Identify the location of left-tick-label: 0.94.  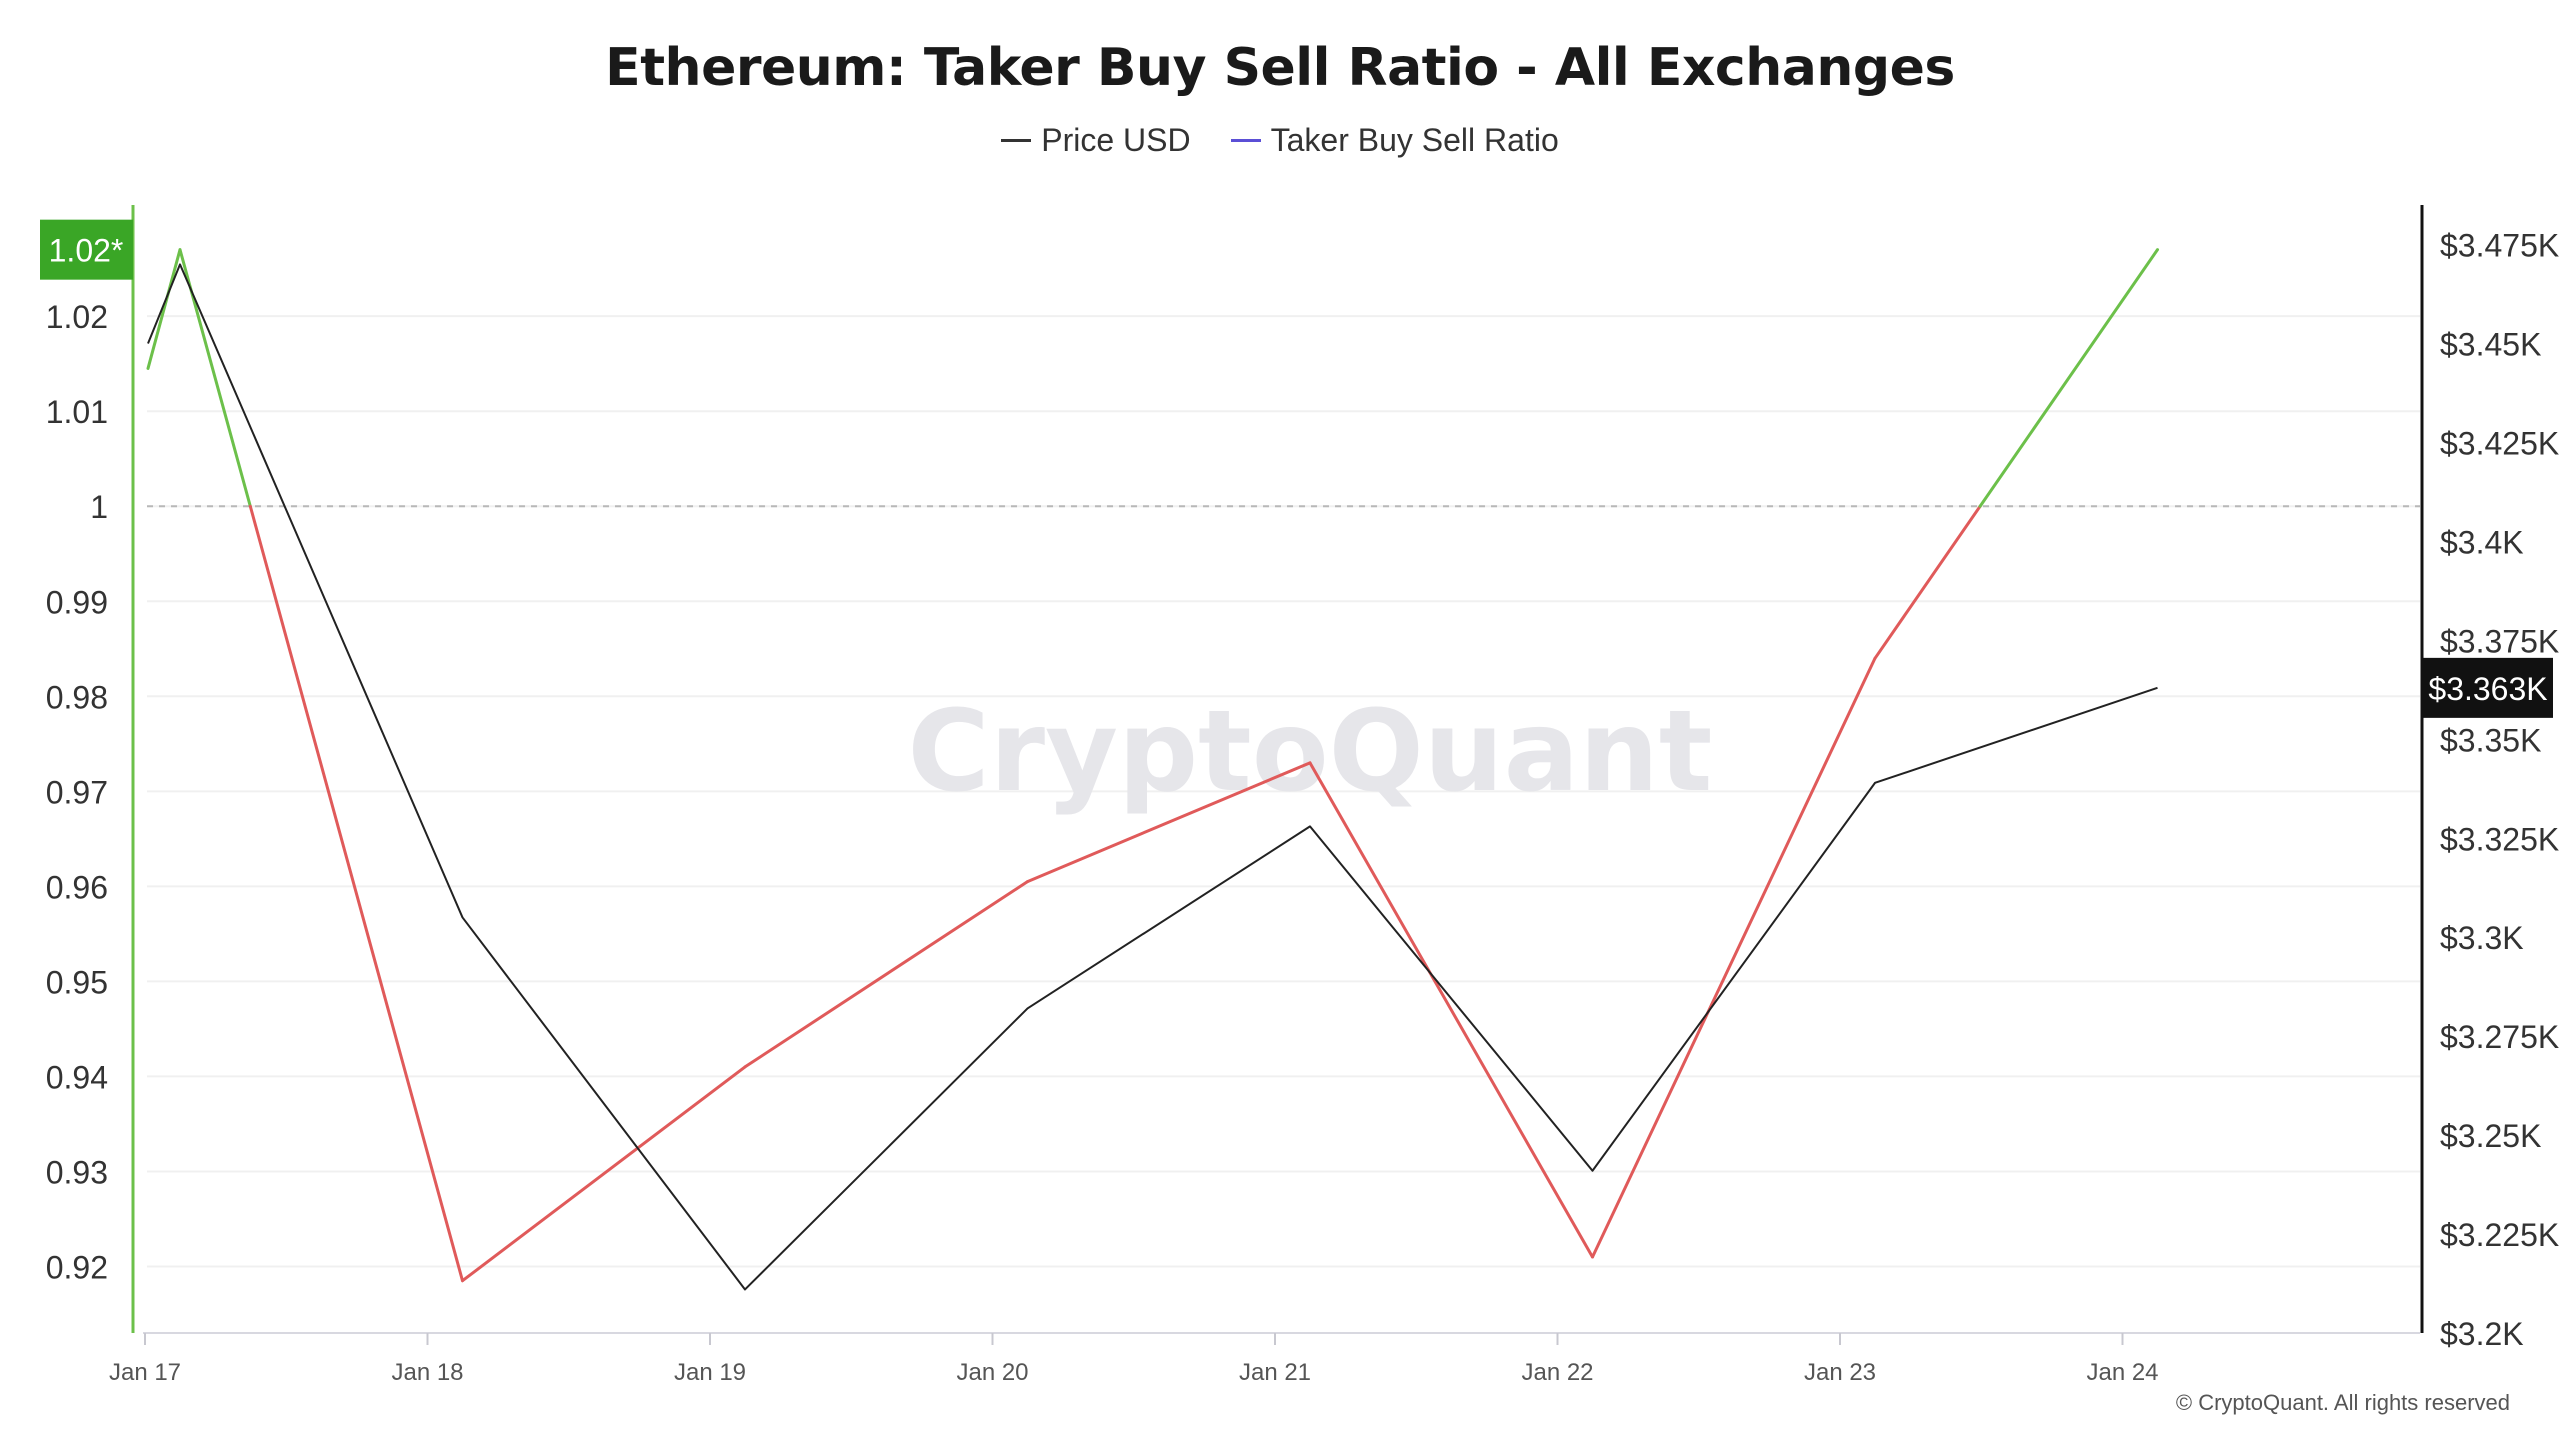
(77, 1077).